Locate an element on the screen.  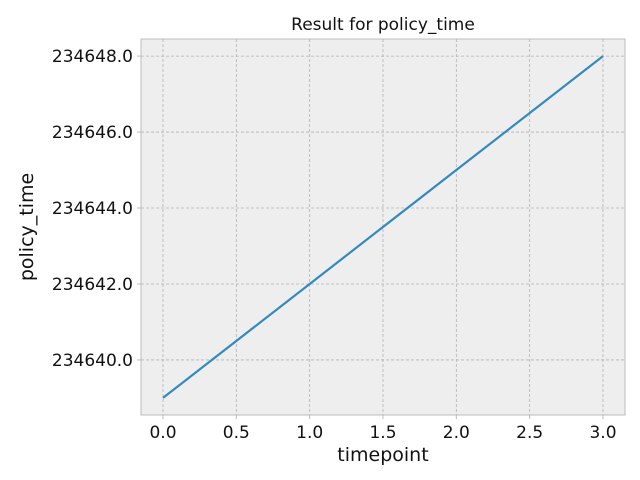
x-tick-label: 1.0 is located at coordinates (309, 433).